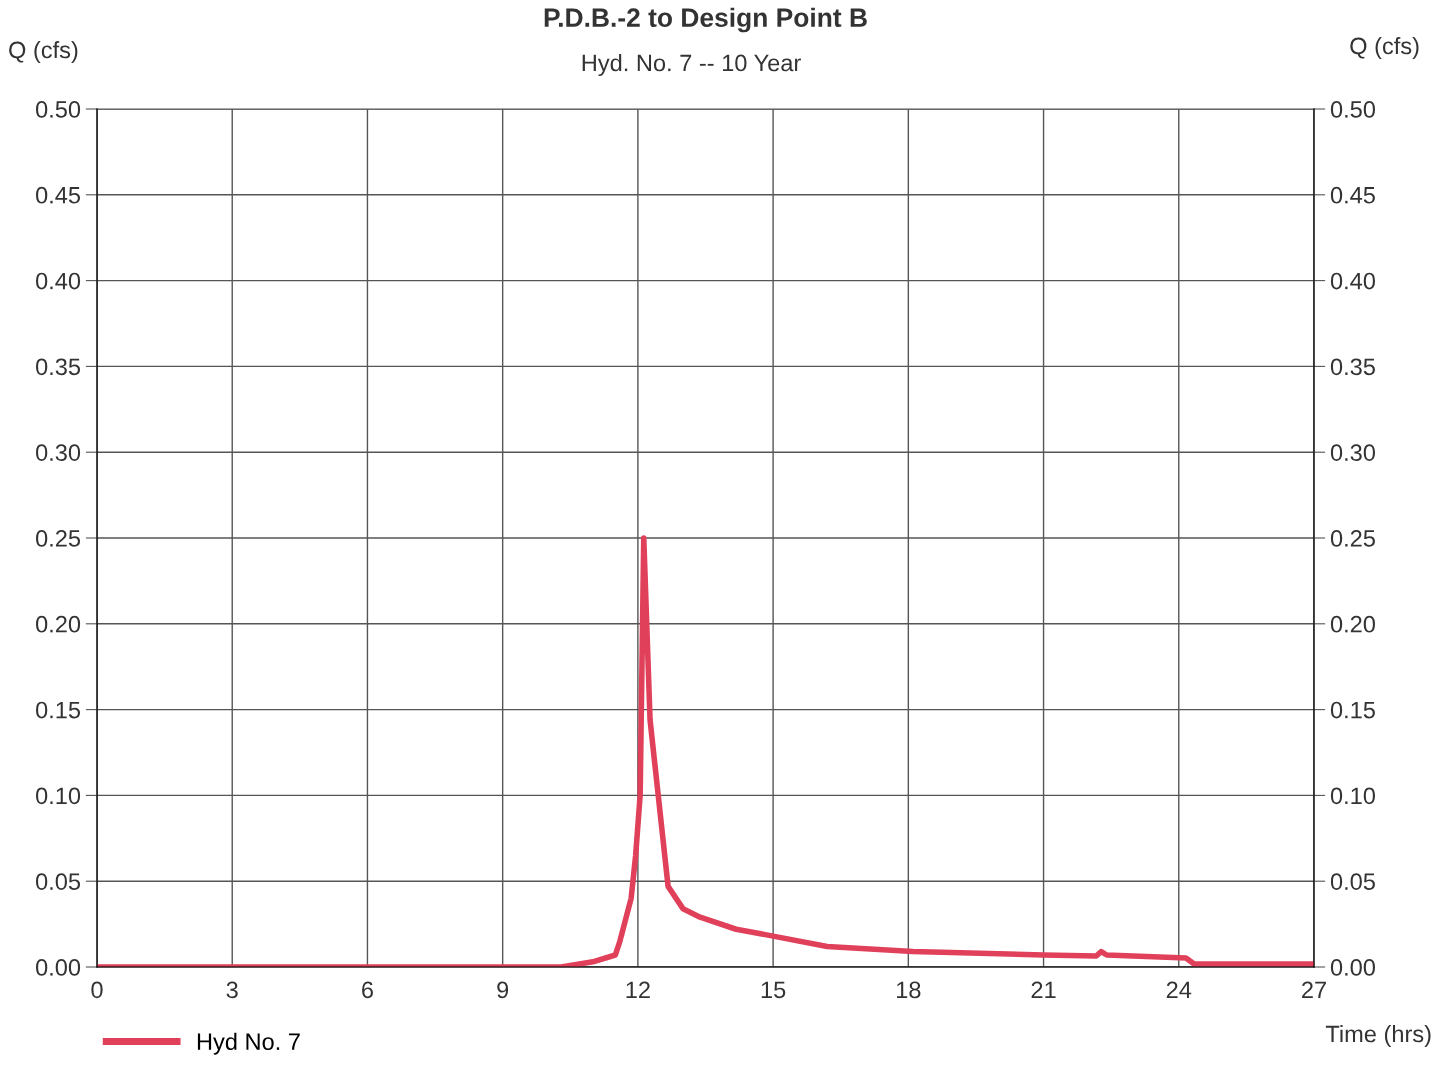 The width and height of the screenshot is (1447, 1076). I want to click on x-tick-label: 21, so click(1043, 989).